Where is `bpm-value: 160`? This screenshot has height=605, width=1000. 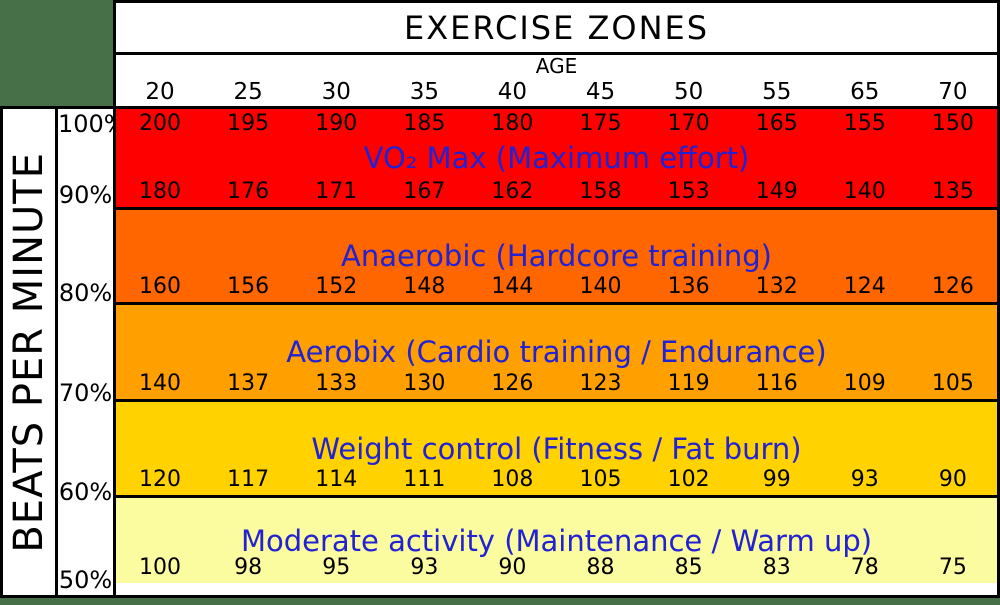 bpm-value: 160 is located at coordinates (160, 286).